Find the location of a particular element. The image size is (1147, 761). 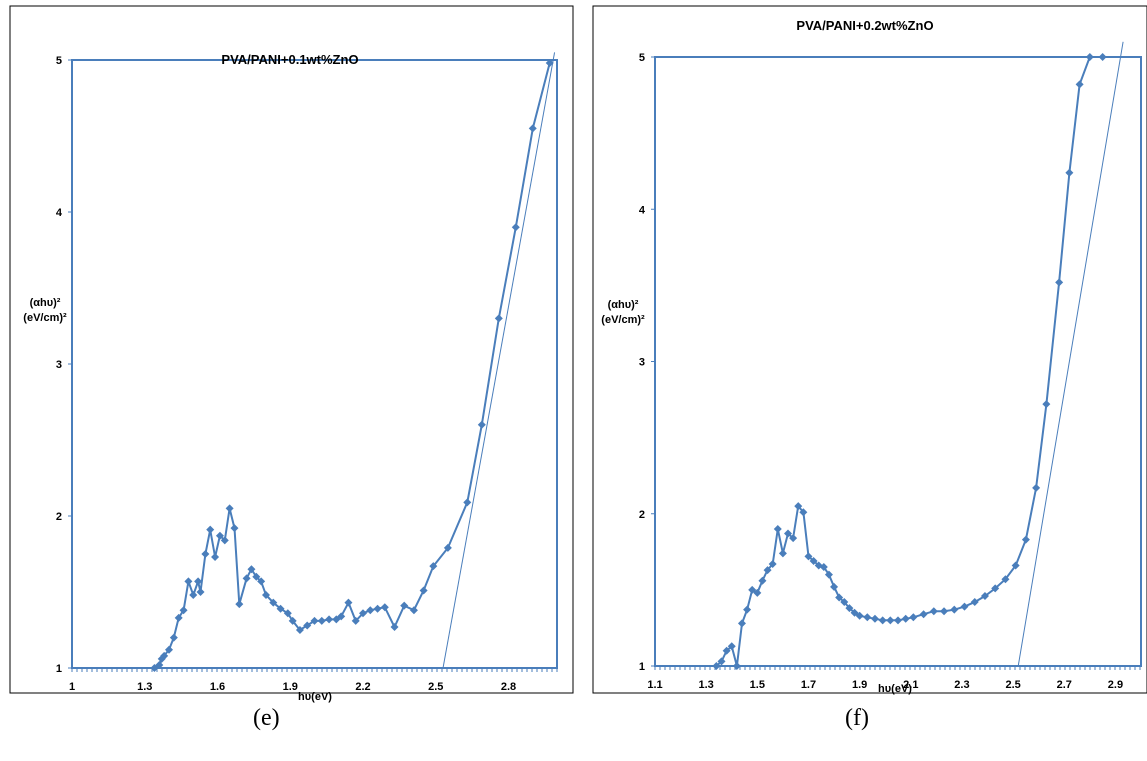

x-tick-label: 1.6 is located at coordinates (217, 687).